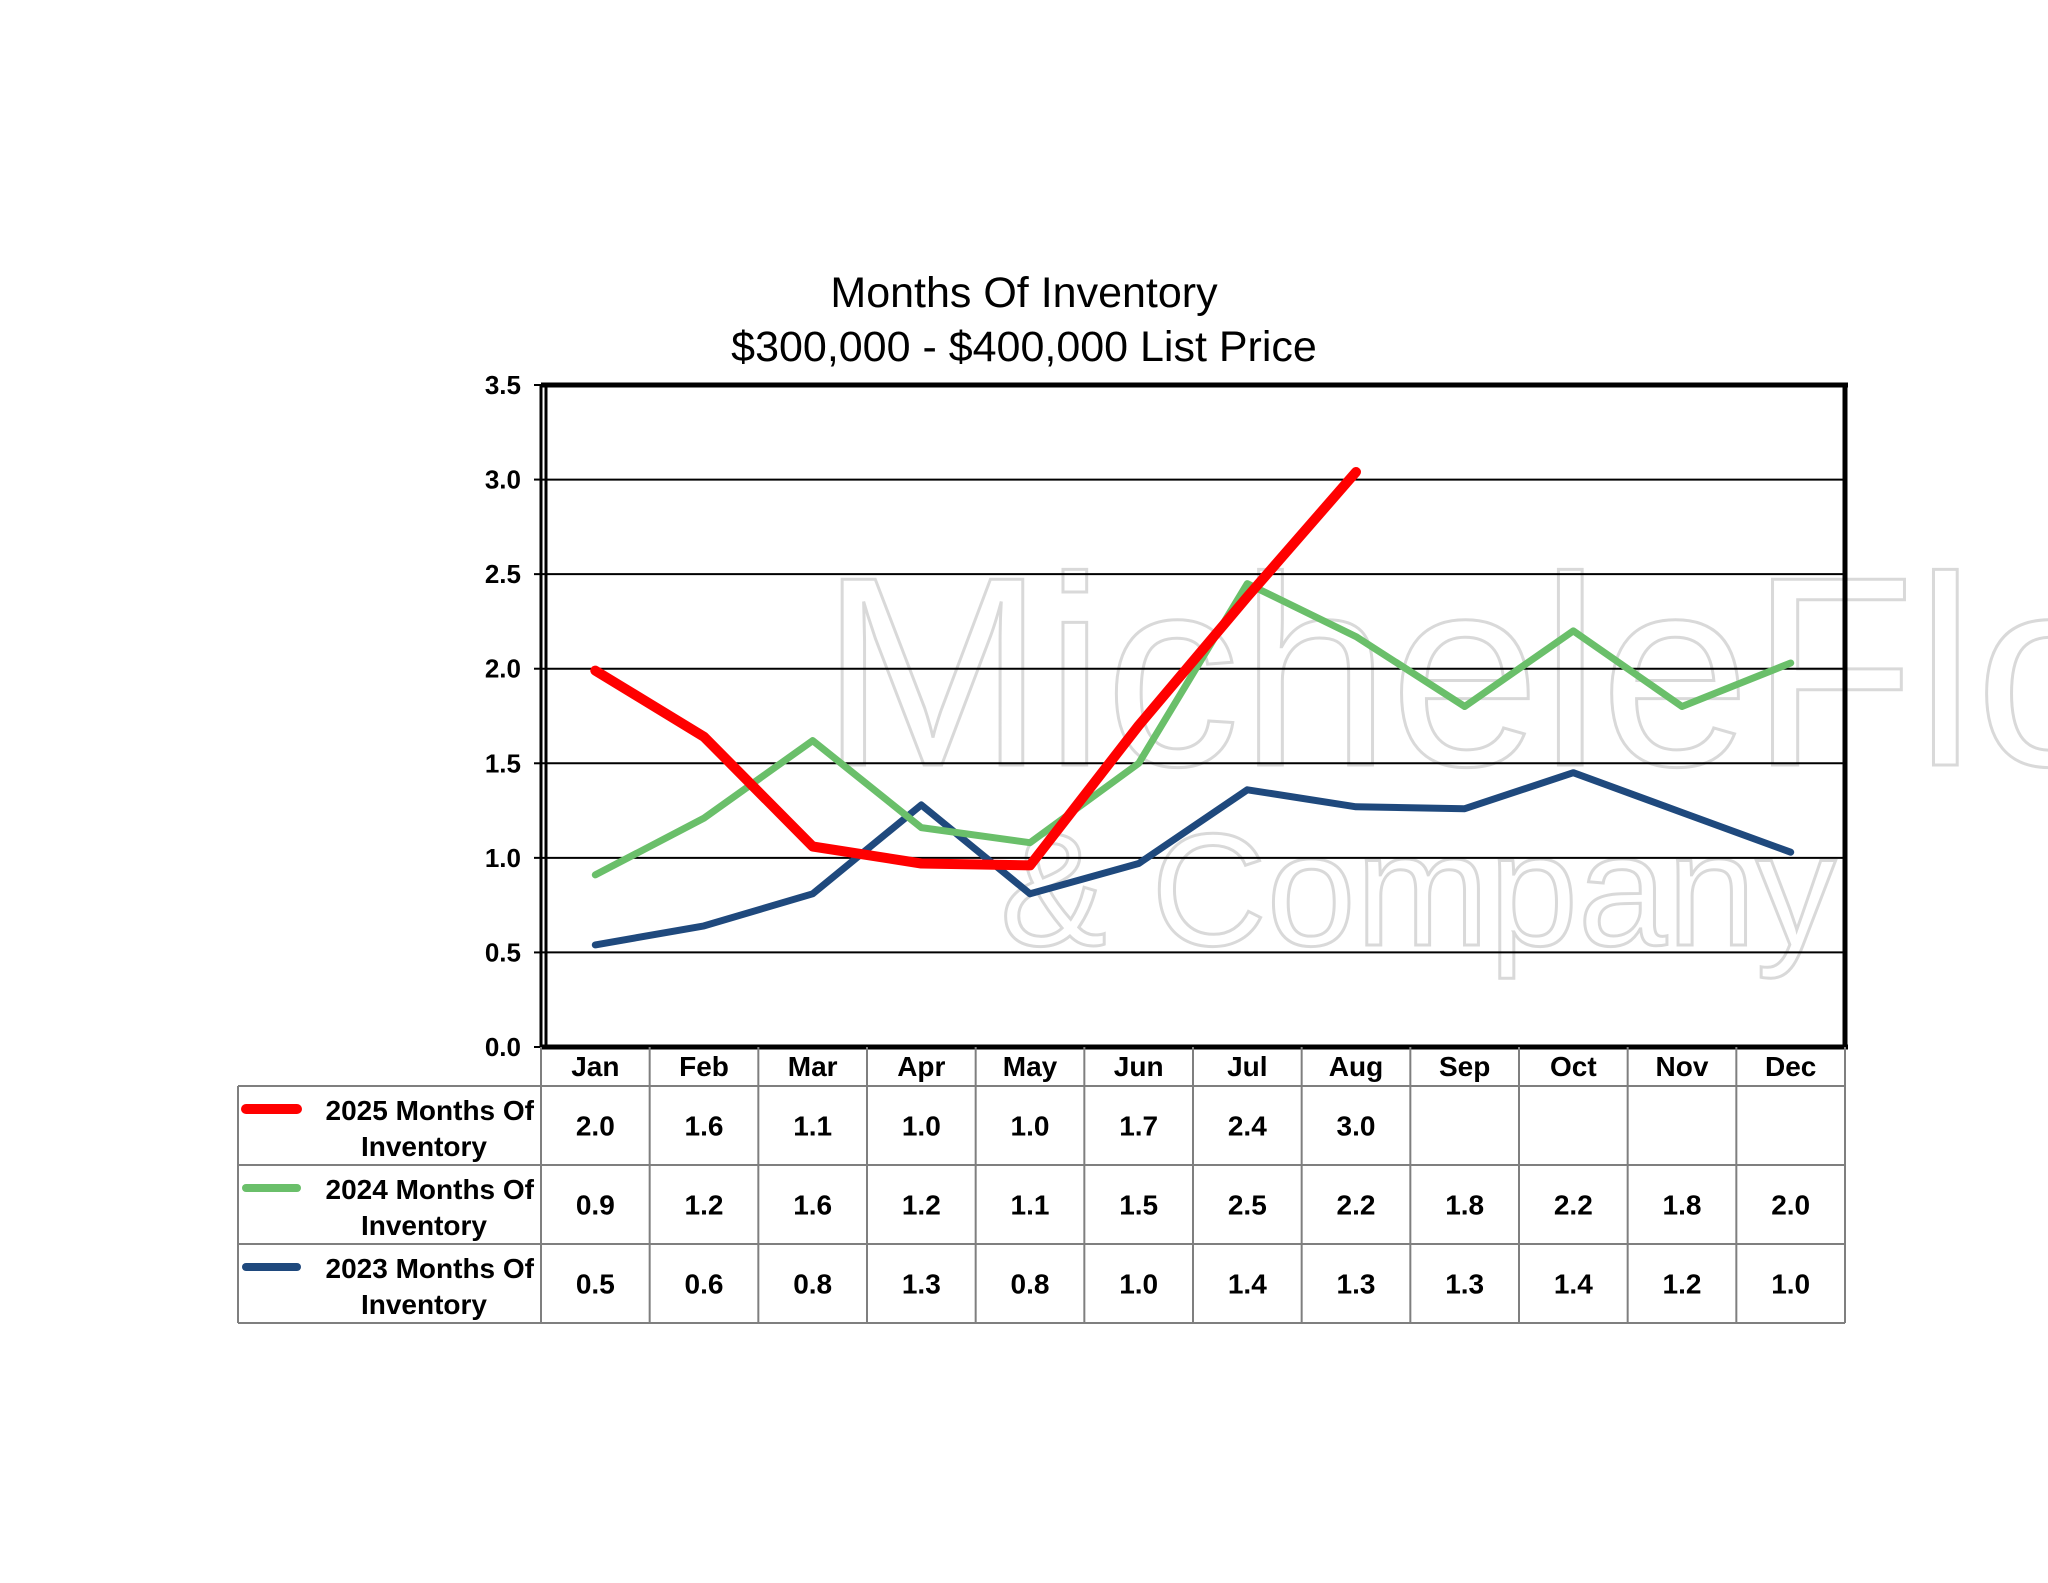 Image resolution: width=2048 pixels, height=1583 pixels. Describe the element at coordinates (503, 858) in the screenshot. I see `y-tick-label-1.0: 1.0` at that location.